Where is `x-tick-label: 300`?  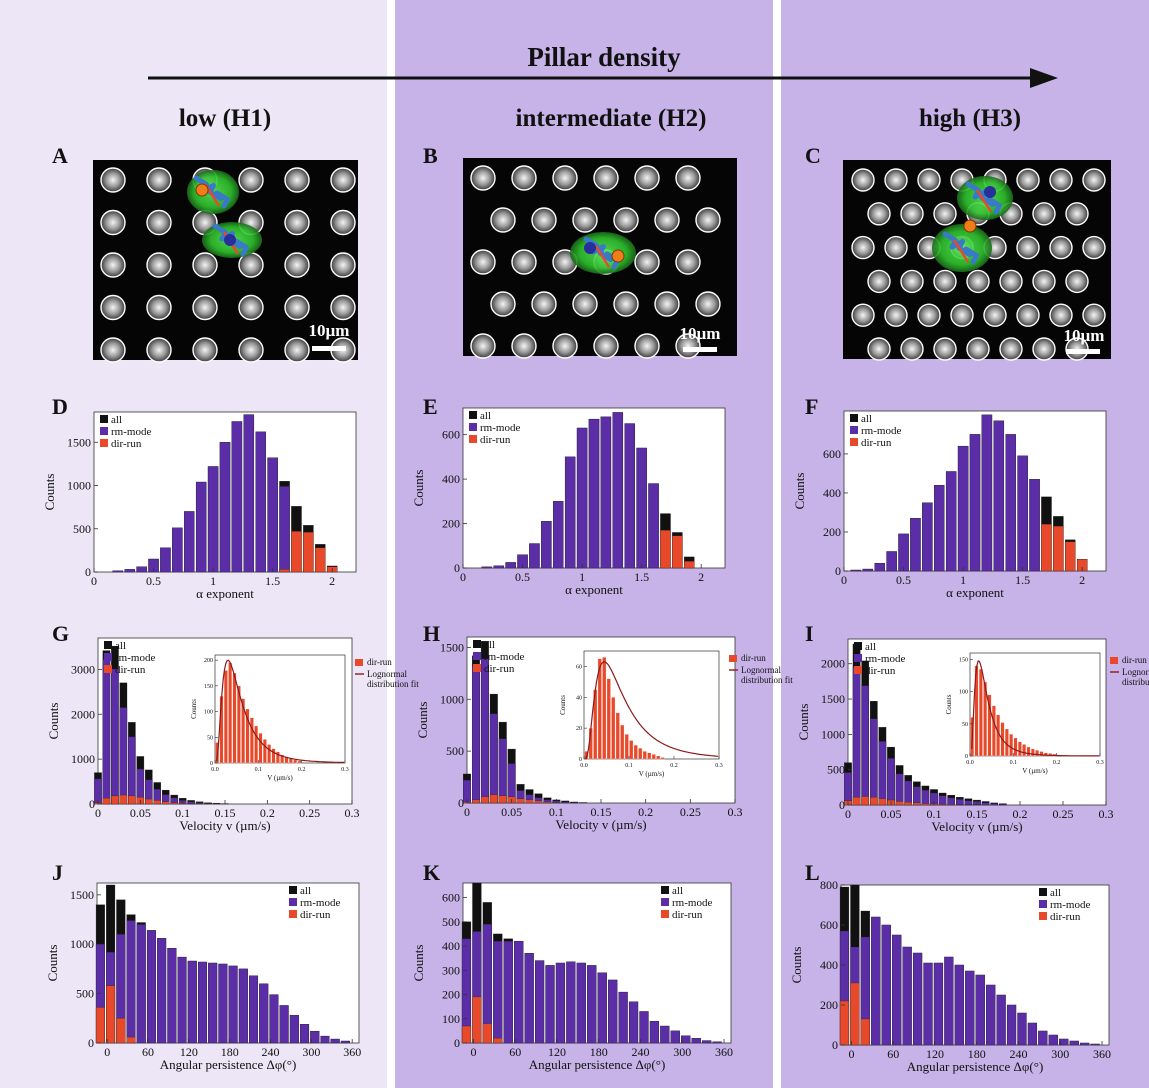
x-tick-label: 300 is located at coordinates (311, 1052).